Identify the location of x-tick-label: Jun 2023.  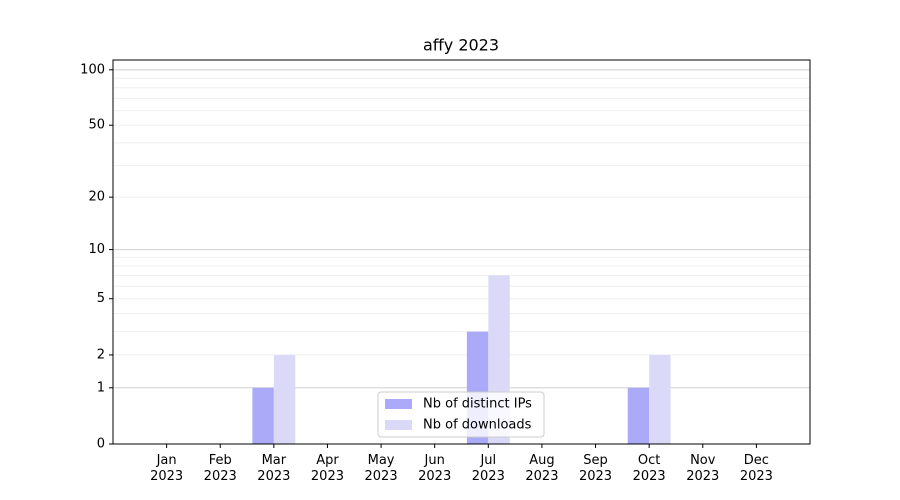
(435, 468).